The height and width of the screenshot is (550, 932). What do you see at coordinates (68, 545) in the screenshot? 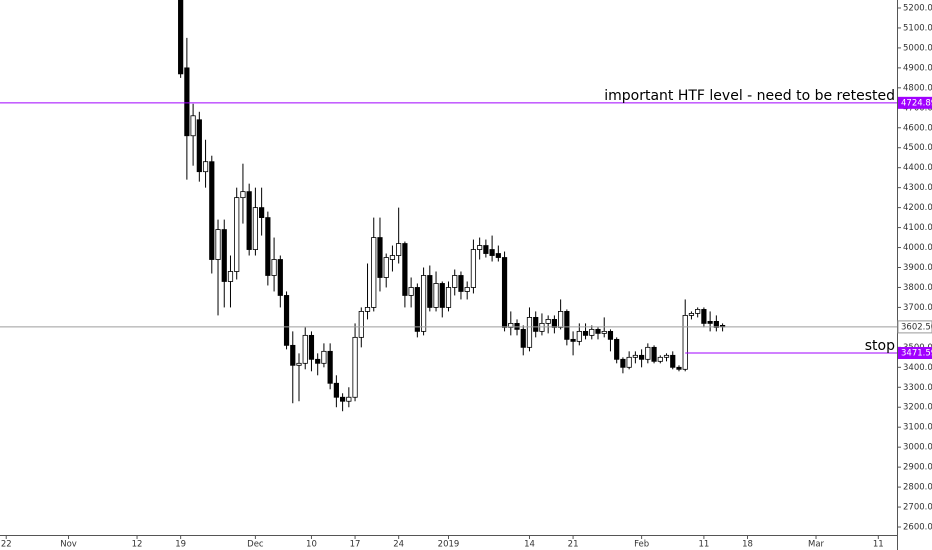
I see `x-tick-label: Nov` at bounding box center [68, 545].